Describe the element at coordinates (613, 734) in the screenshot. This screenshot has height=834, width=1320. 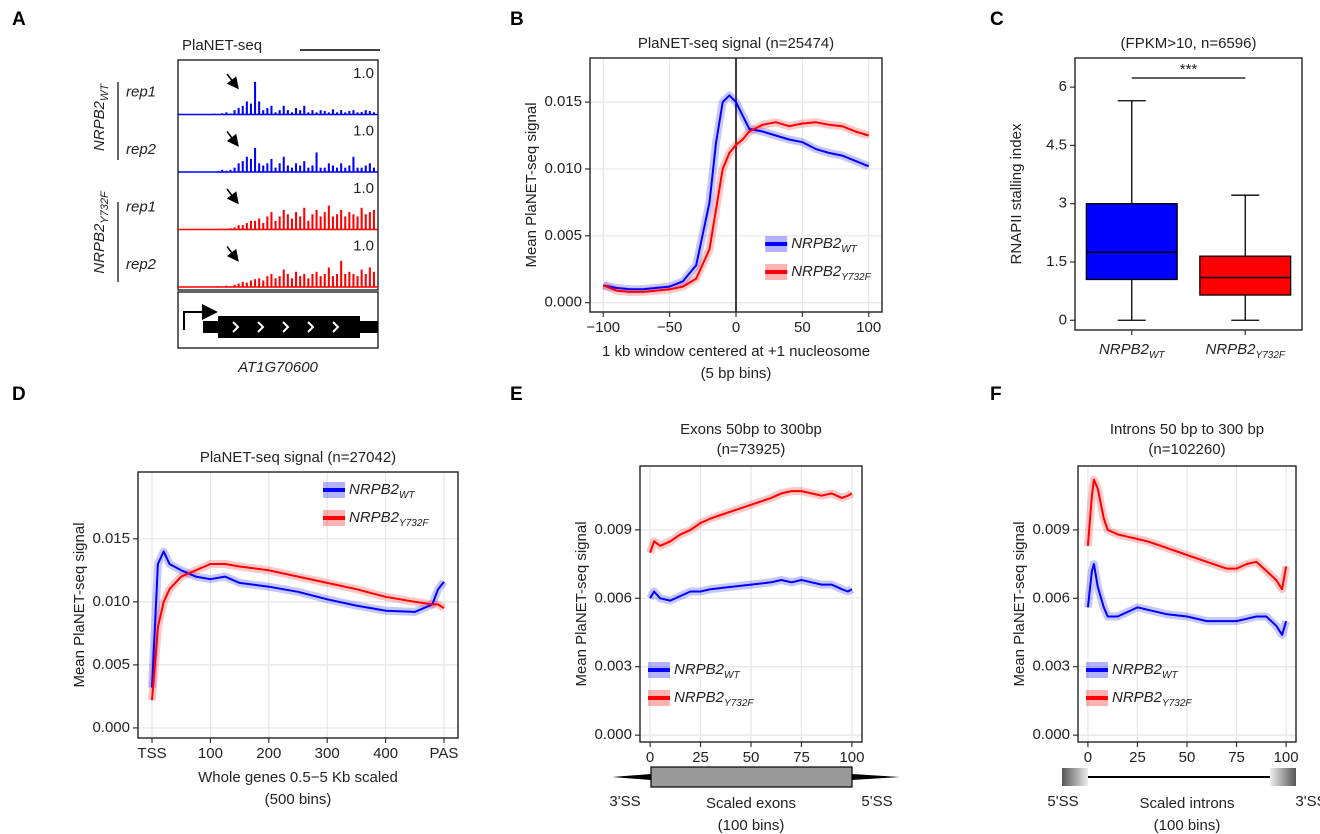
I see `y-tick-label: 0.000` at that location.